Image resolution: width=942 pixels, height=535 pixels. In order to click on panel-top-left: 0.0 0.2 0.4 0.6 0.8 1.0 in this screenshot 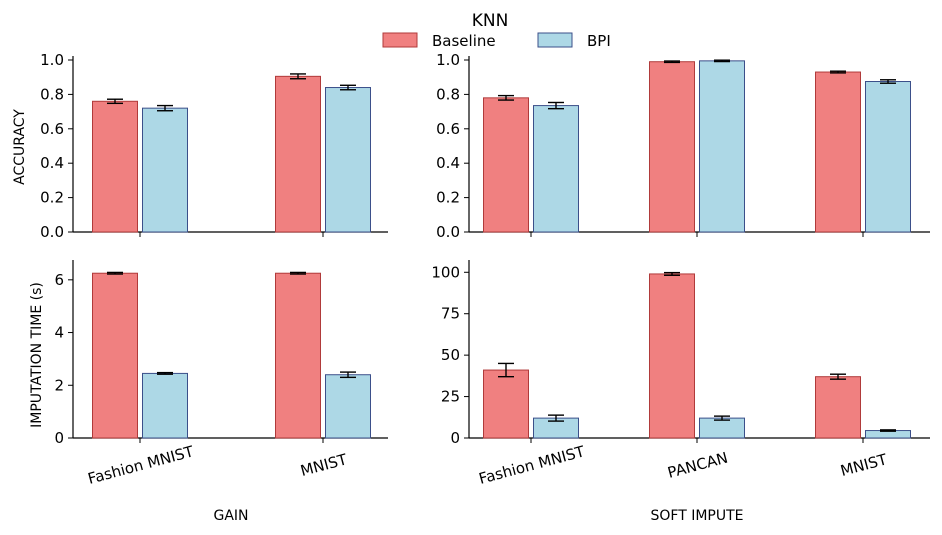, I will do `click(214, 146)`.